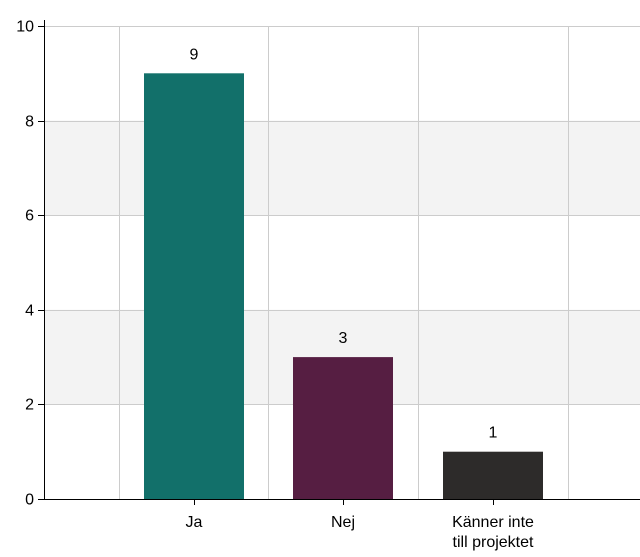  Describe the element at coordinates (343, 522) in the screenshot. I see `x-tick-label-1-0: Nej` at that location.